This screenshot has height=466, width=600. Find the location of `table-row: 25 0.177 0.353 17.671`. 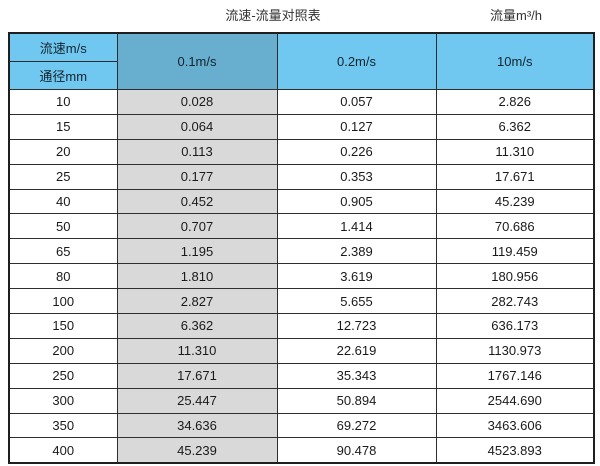

table-row: 25 0.177 0.353 17.671 is located at coordinates (301, 176).